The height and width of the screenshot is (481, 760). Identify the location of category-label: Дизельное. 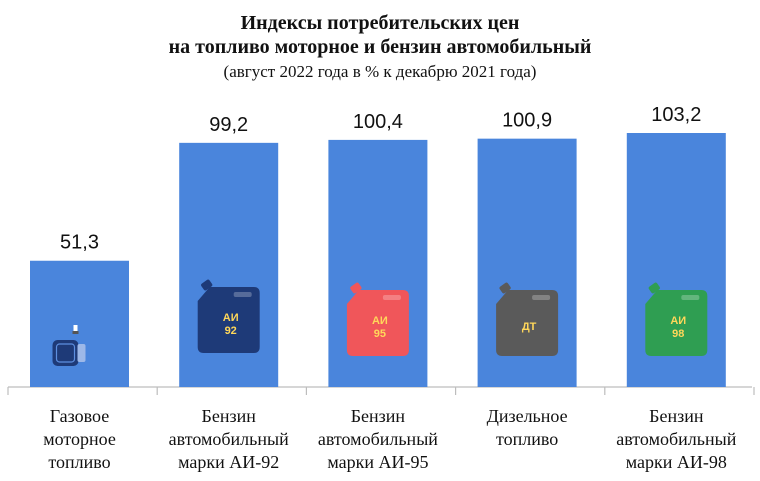
(527, 416).